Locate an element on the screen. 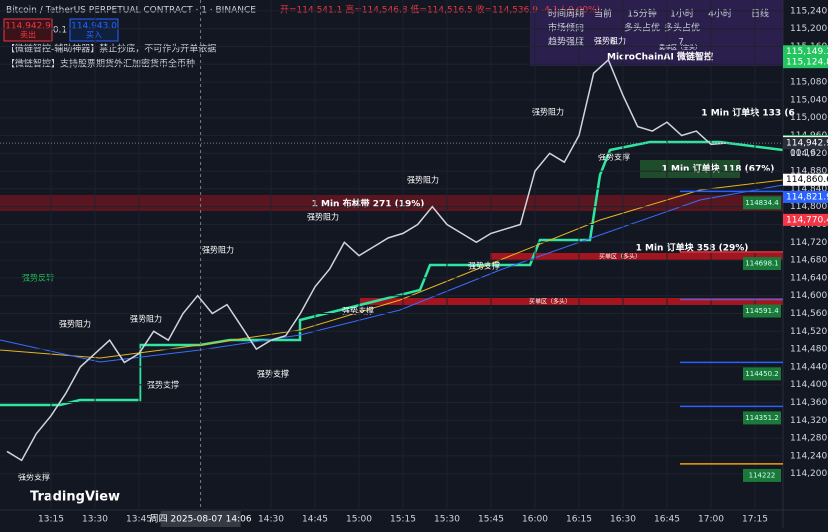 The height and width of the screenshot is (532, 828). annotation: 买单区（多头） is located at coordinates (550, 302).